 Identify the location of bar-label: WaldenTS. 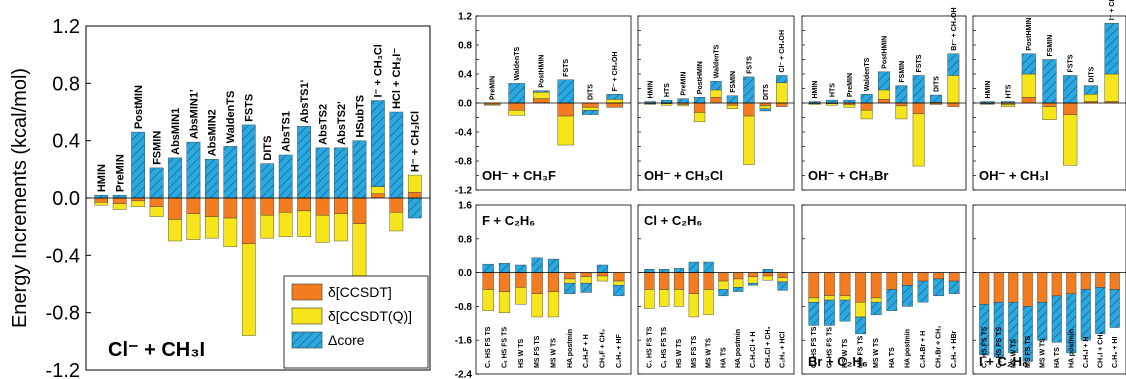
(716, 61).